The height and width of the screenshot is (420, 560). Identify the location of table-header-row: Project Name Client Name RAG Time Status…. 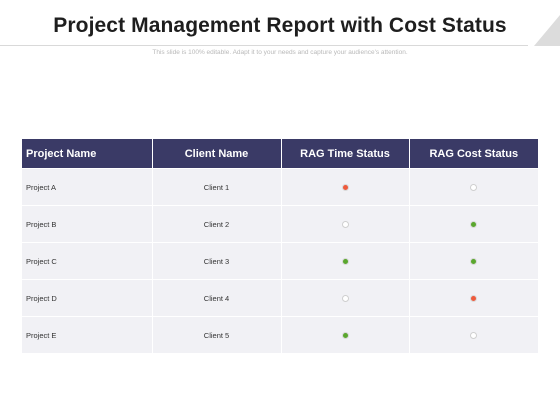
(280, 154).